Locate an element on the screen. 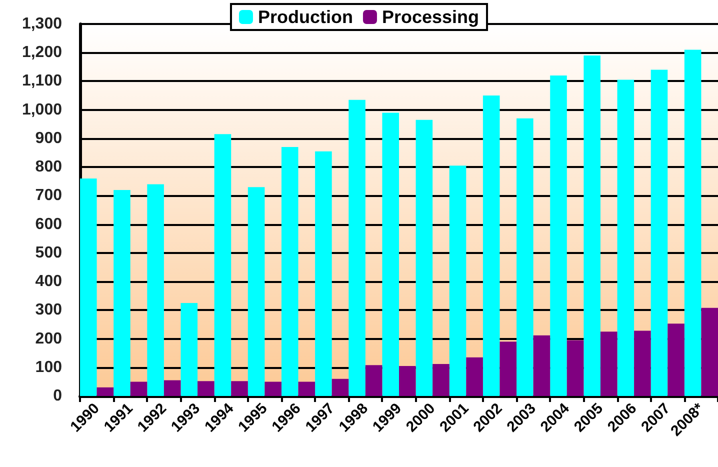  y-tick-label: 300 is located at coordinates (48, 310).